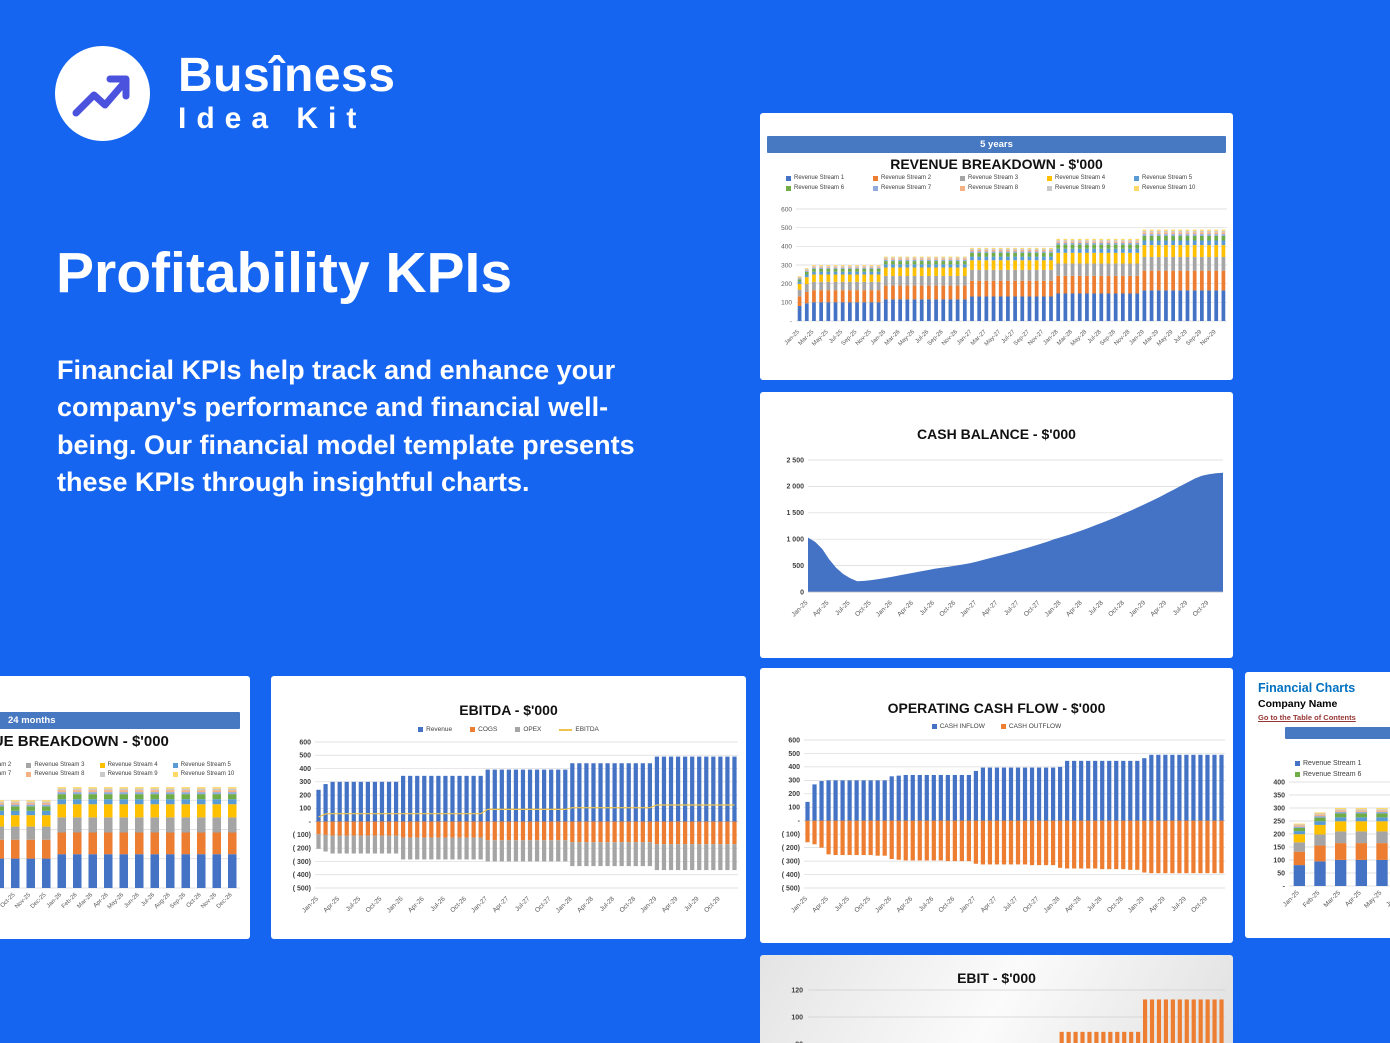 This screenshot has width=1390, height=1043. I want to click on logo-circle, so click(102, 93).